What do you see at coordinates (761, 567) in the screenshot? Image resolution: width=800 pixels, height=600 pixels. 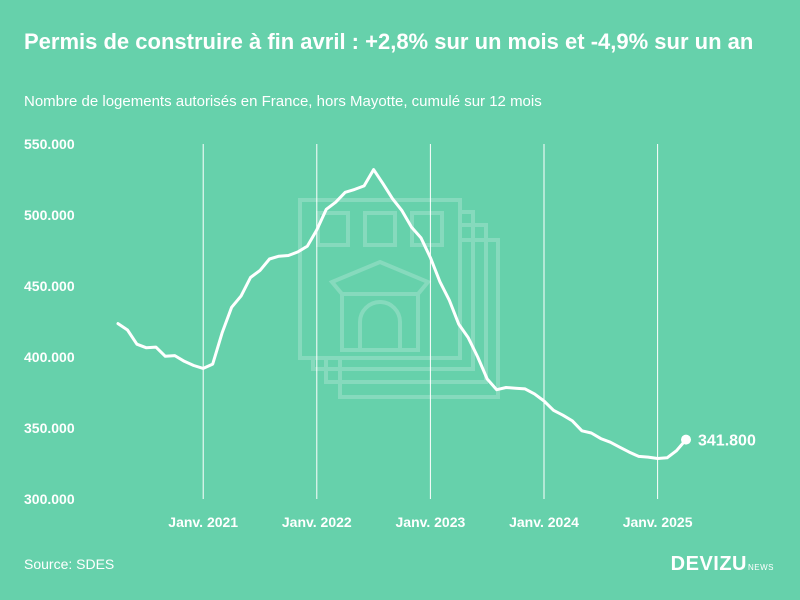 I see `brand-sub: NEWS` at bounding box center [761, 567].